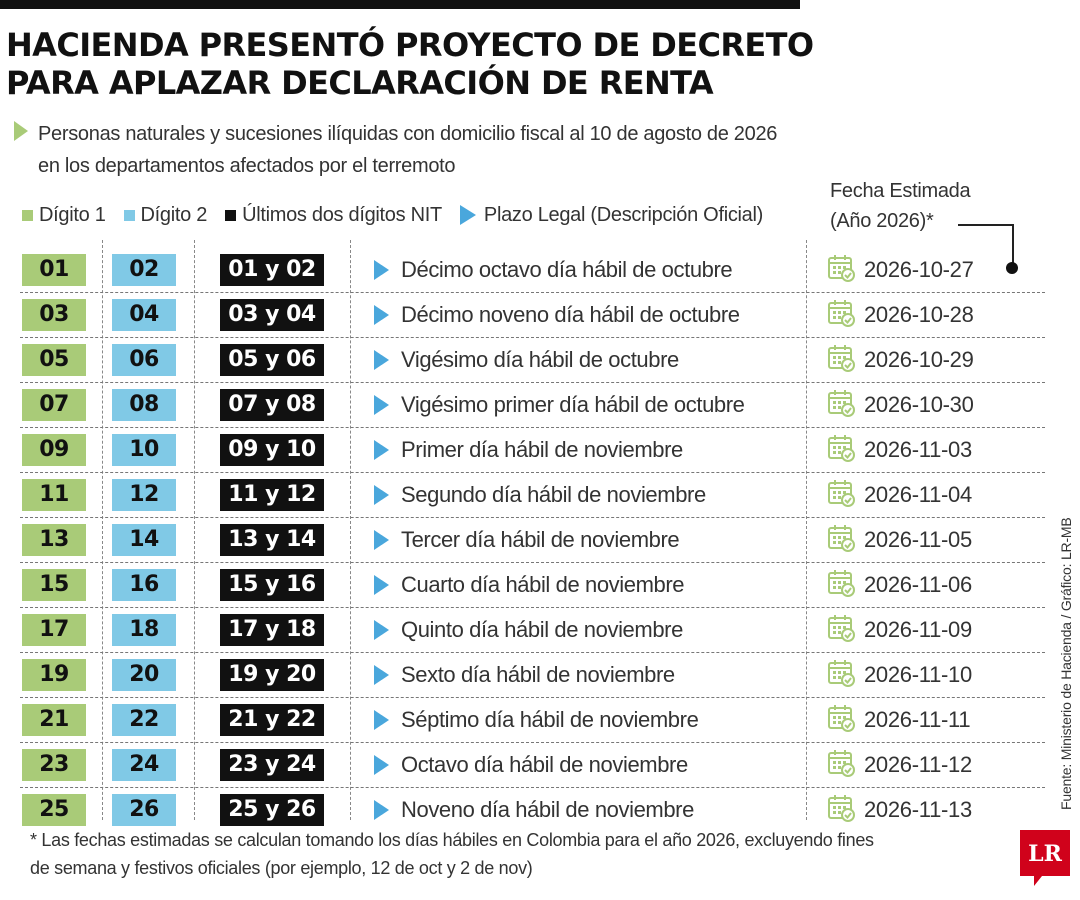 The image size is (1080, 900). What do you see at coordinates (272, 270) in the screenshot?
I see `nit-cell: 01 y 02` at bounding box center [272, 270].